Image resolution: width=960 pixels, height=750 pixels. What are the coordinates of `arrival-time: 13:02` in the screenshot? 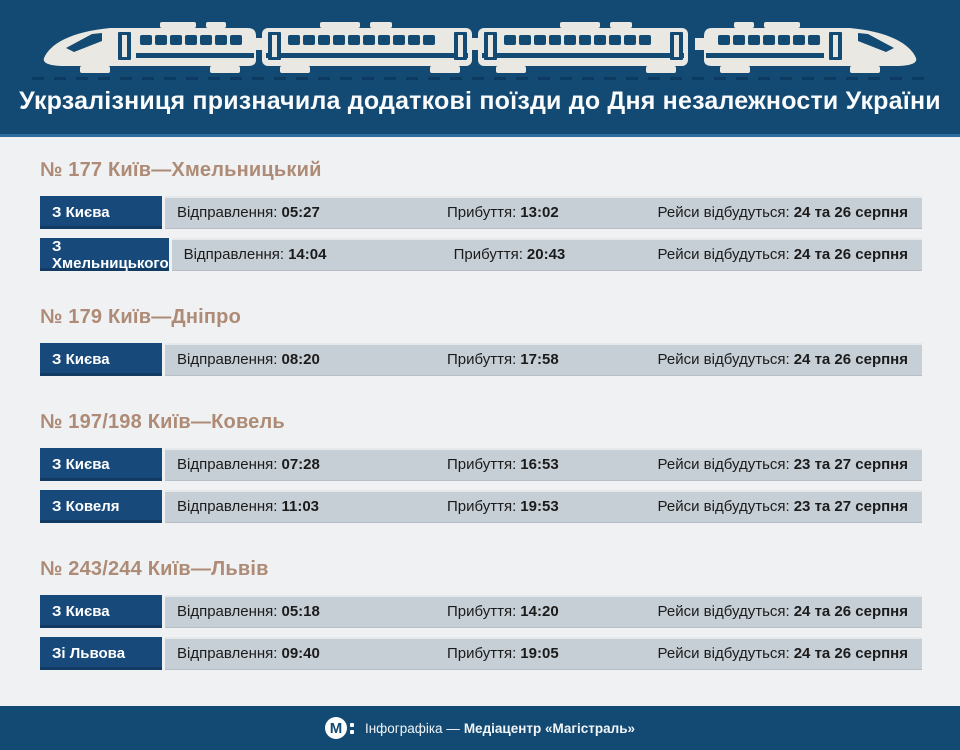 It's located at (539, 212).